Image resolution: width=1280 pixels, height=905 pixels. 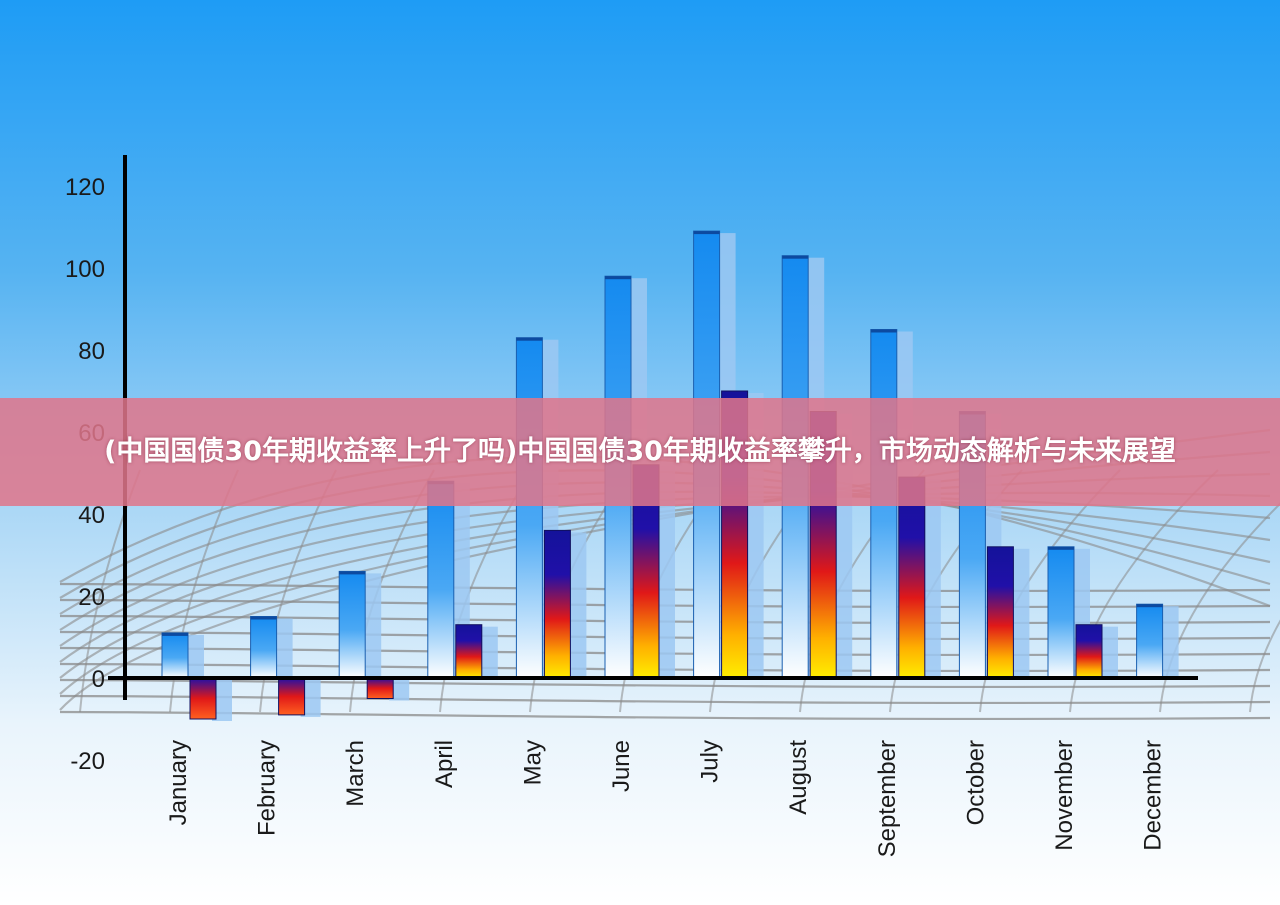 What do you see at coordinates (444, 764) in the screenshot?
I see `x-tick-label: April` at bounding box center [444, 764].